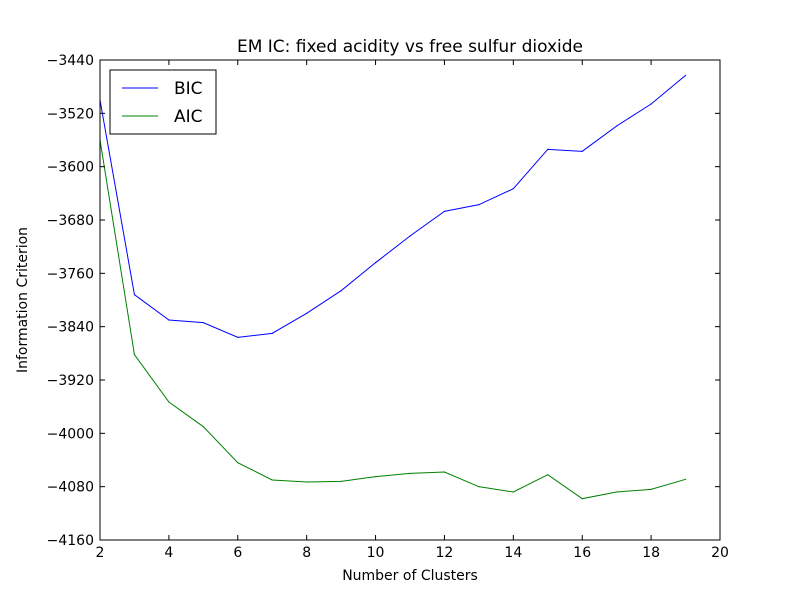 The image size is (800, 600). Describe the element at coordinates (70, 114) in the screenshot. I see `y-tick-label: −3520` at that location.